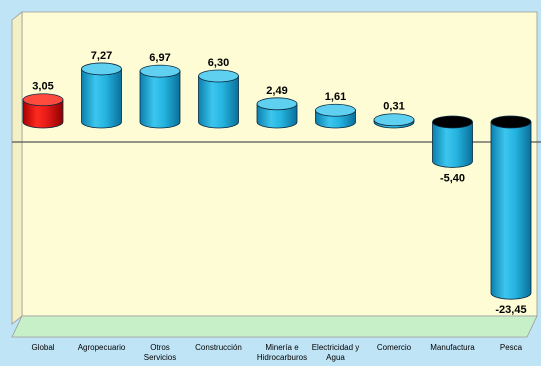 The width and height of the screenshot is (541, 366). What do you see at coordinates (160, 347) in the screenshot?
I see `category-label: Otros` at bounding box center [160, 347].